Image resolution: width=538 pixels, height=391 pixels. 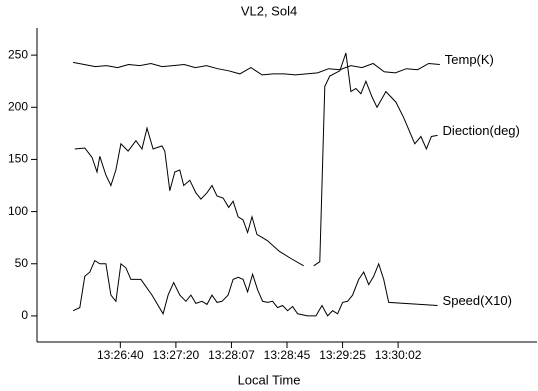 What do you see at coordinates (269, 10) in the screenshot?
I see `chart-title: VL2, Sol4` at bounding box center [269, 10].